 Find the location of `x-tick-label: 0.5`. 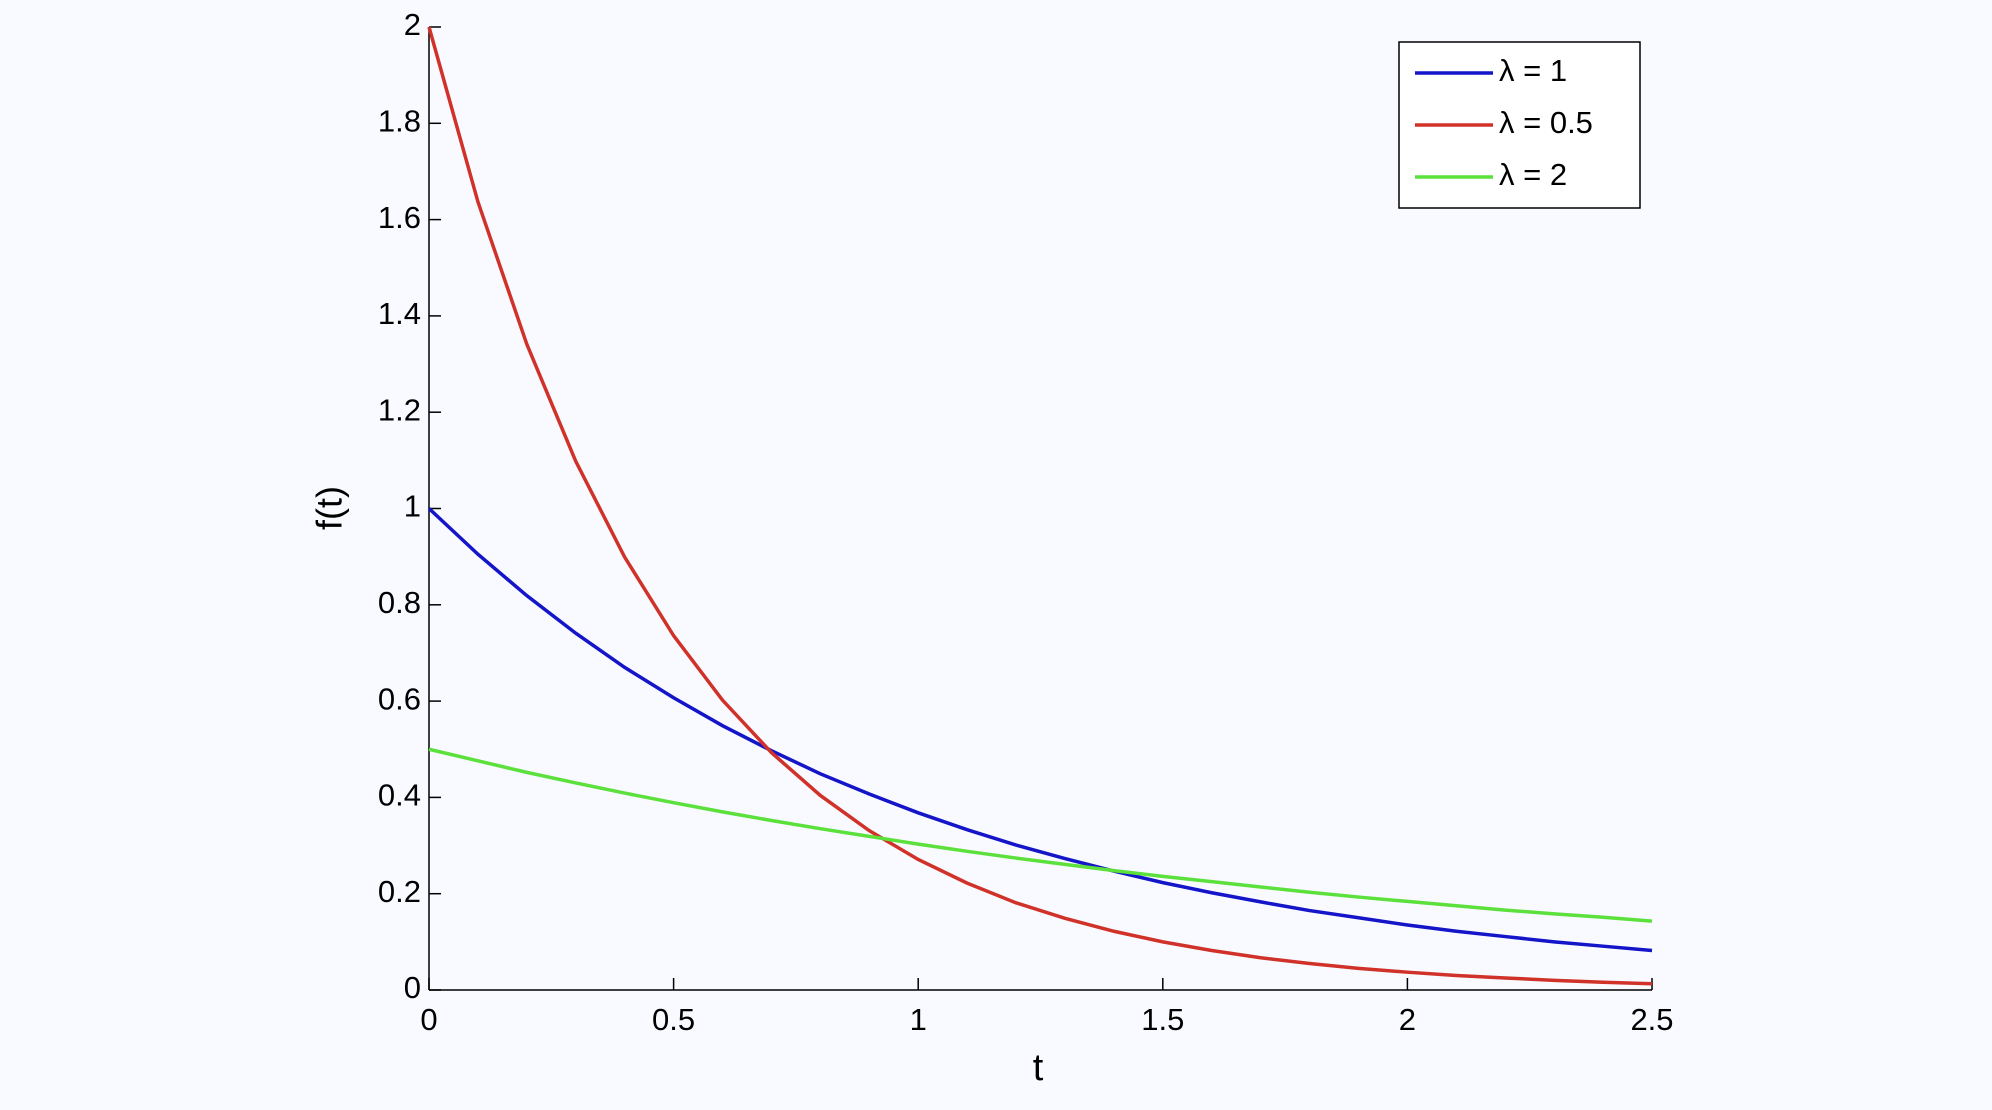

x-tick-label: 0.5 is located at coordinates (673, 1019).